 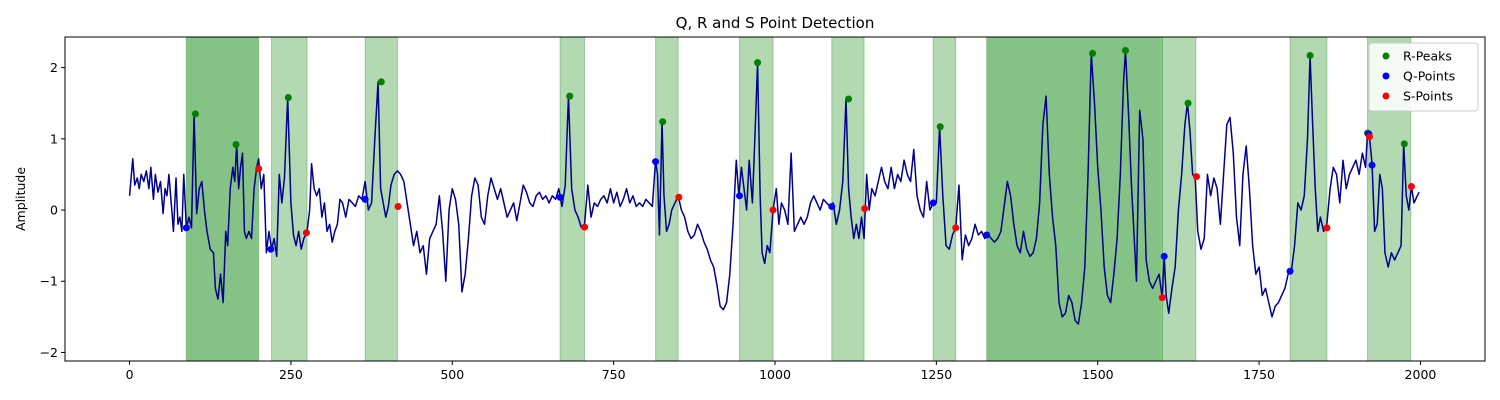 What do you see at coordinates (20, 199) in the screenshot?
I see `y-axis-label: Amplitude` at bounding box center [20, 199].